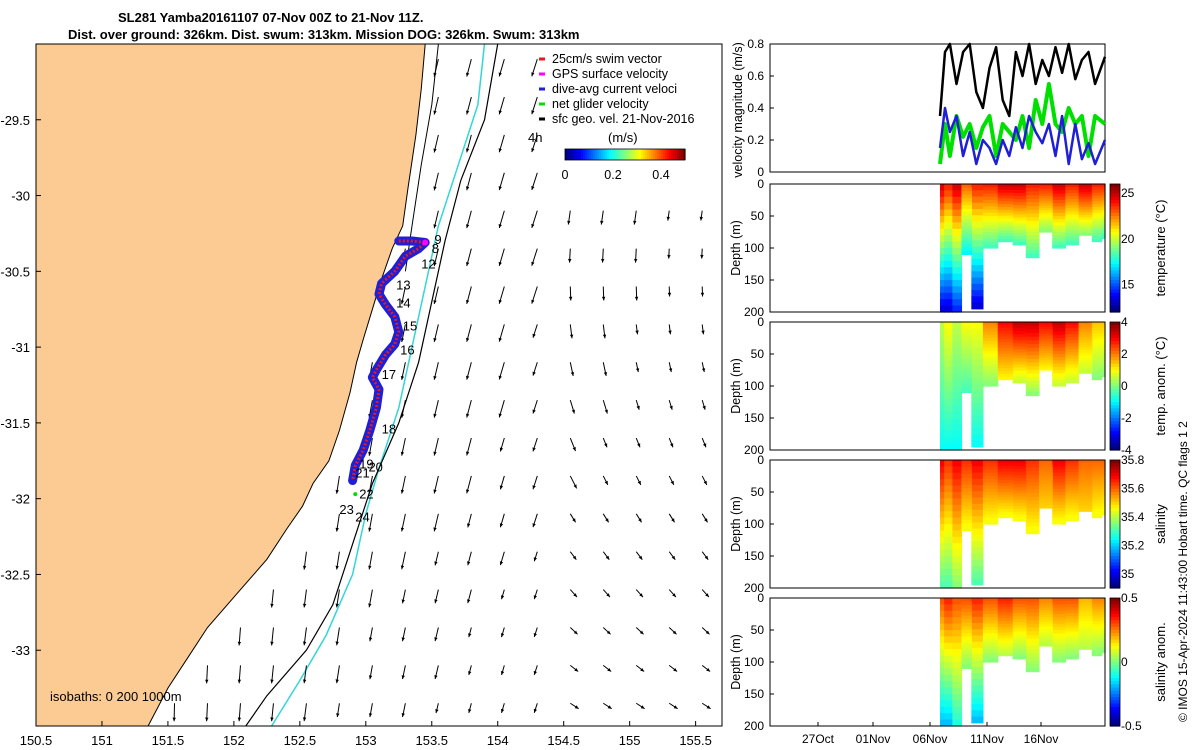 The image size is (1200, 750). What do you see at coordinates (873, 739) in the screenshot?
I see `time-xtick-label: 01Nov` at bounding box center [873, 739].